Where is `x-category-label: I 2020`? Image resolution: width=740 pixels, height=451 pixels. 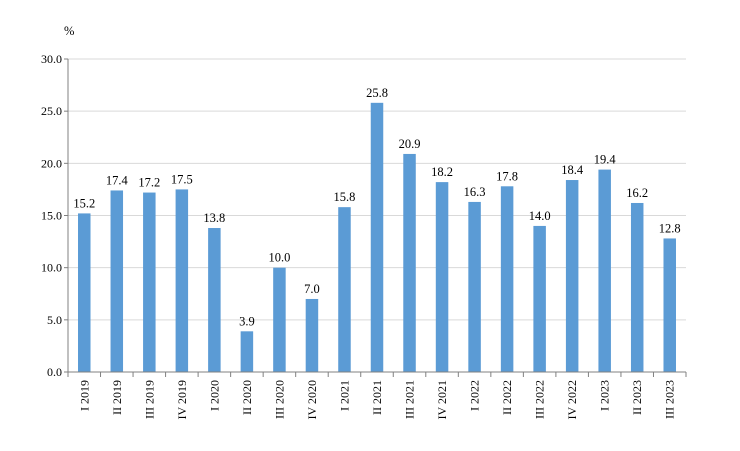 x-category-label: I 2020 is located at coordinates (214, 395).